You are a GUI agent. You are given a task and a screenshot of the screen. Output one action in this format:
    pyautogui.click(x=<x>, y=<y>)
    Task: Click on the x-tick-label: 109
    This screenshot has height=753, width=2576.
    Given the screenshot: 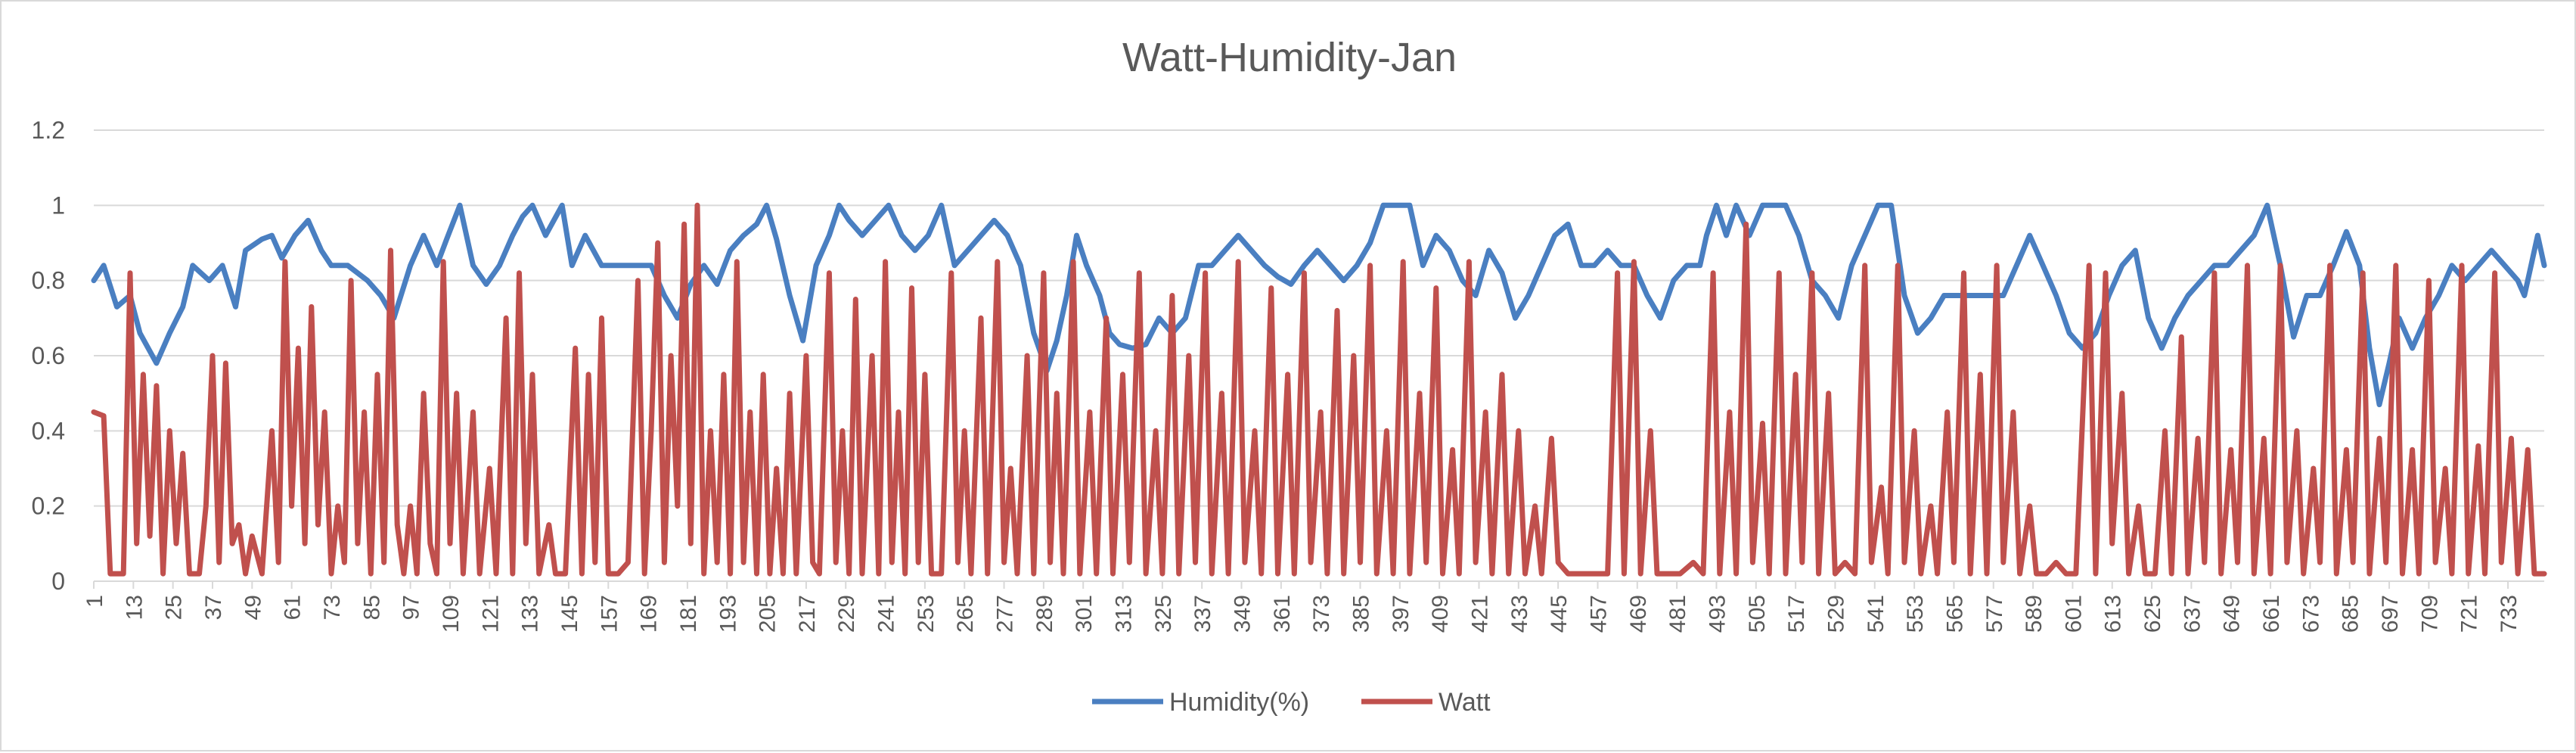 What is the action you would take?
    pyautogui.click(x=451, y=614)
    